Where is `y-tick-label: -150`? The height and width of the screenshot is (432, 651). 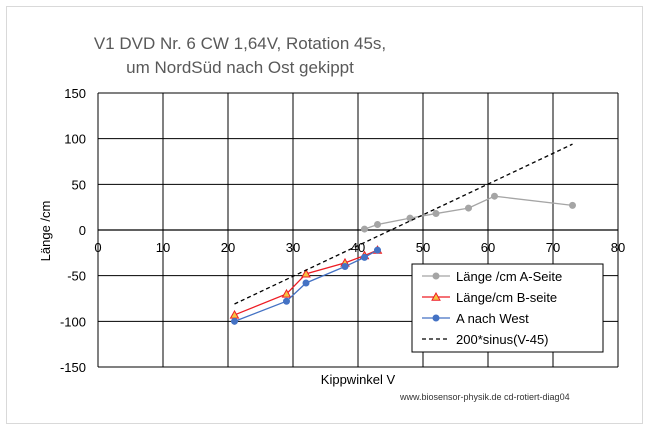
y-tick-label: -150 is located at coordinates (73, 367).